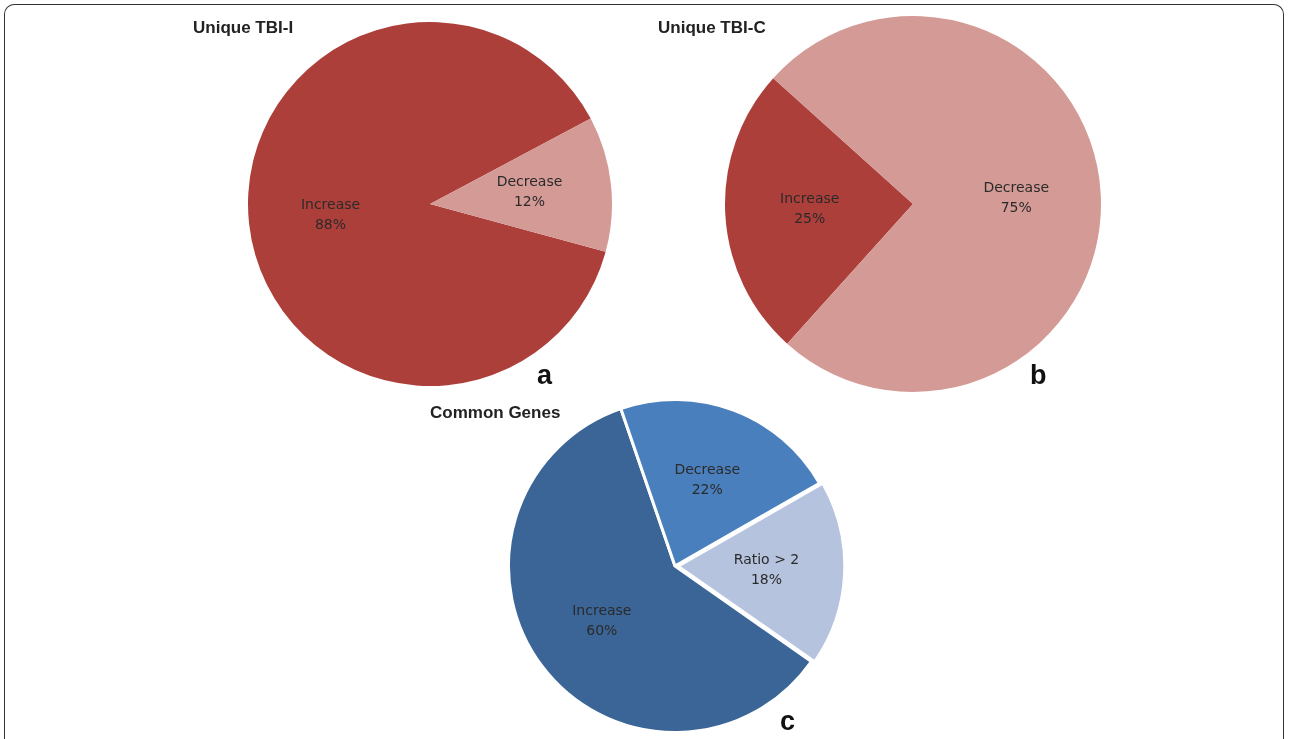  What do you see at coordinates (602, 629) in the screenshot?
I see `data-label: 60%` at bounding box center [602, 629].